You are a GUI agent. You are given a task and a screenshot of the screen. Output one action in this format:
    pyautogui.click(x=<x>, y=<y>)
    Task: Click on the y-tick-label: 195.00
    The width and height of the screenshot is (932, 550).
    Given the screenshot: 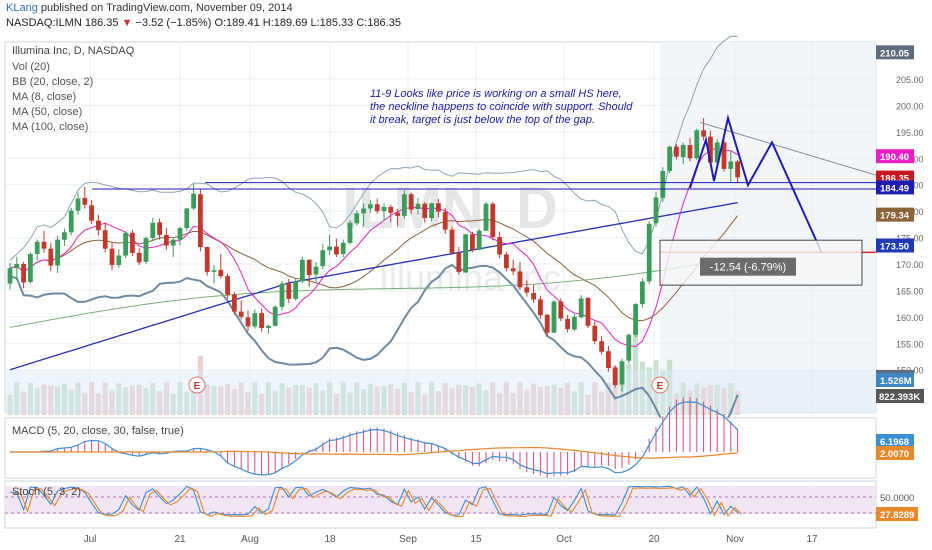 What is the action you would take?
    pyautogui.click(x=910, y=133)
    